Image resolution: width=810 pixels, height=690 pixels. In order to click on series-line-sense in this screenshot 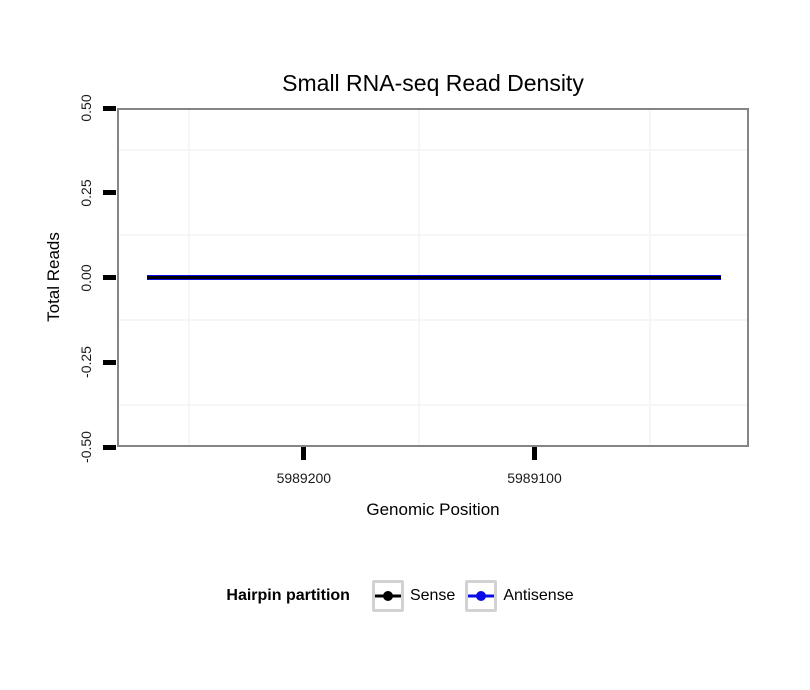, I will do `click(434, 277)`.